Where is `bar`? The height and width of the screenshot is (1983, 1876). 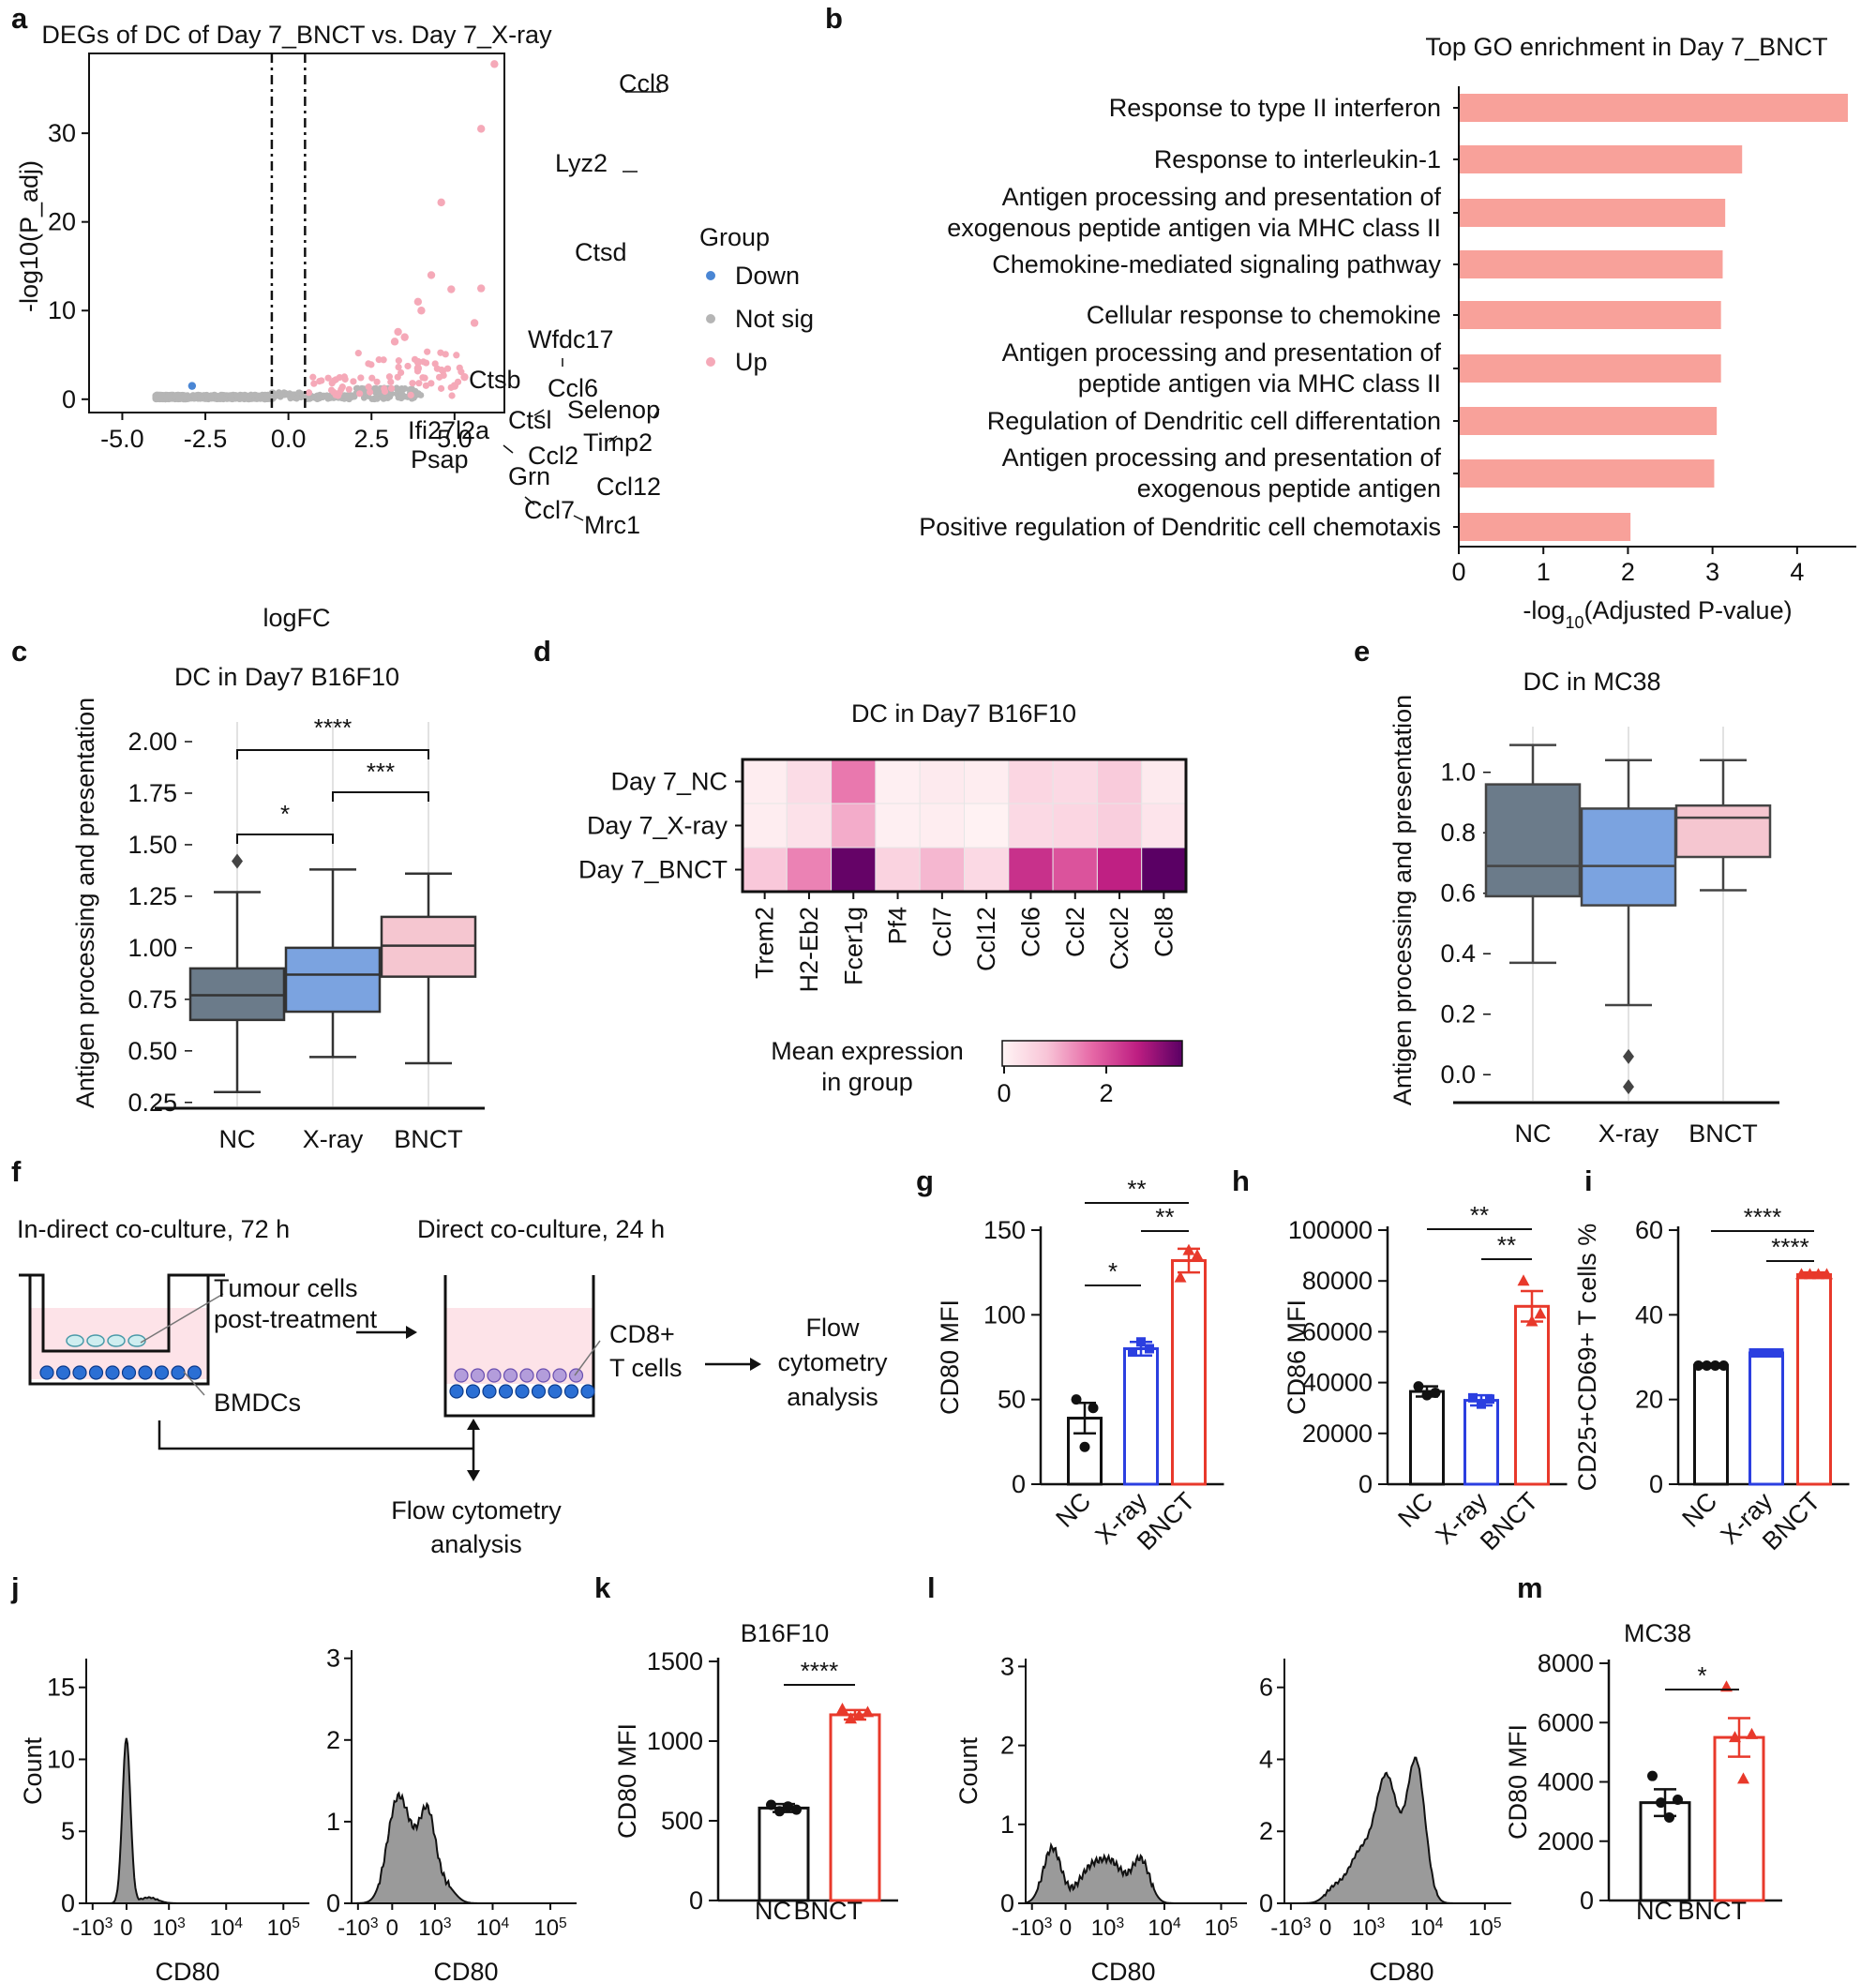 bar is located at coordinates (1711, 1425).